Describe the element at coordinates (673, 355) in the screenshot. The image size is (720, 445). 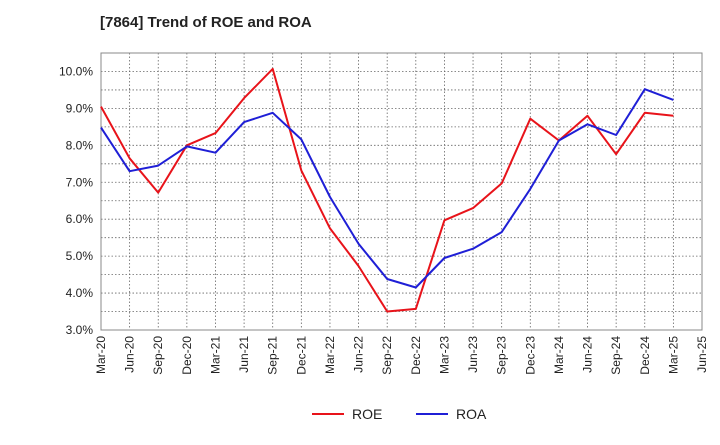
I see `x-tick-label: Mar-25` at that location.